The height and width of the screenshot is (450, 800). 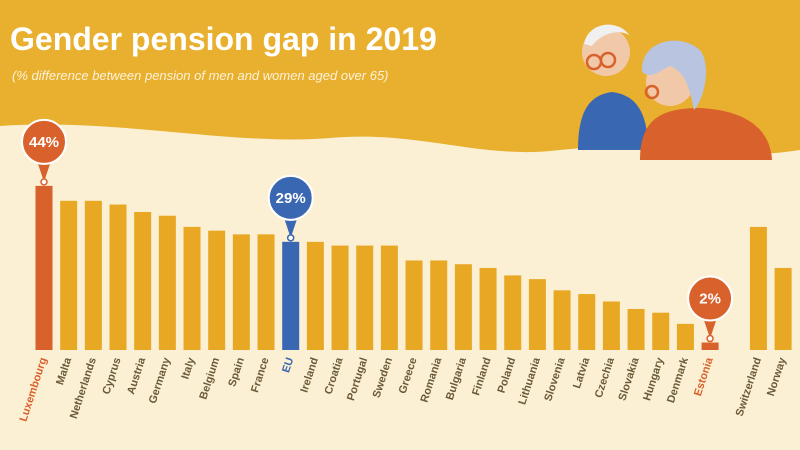 I want to click on value-label: 29%, so click(x=291, y=198).